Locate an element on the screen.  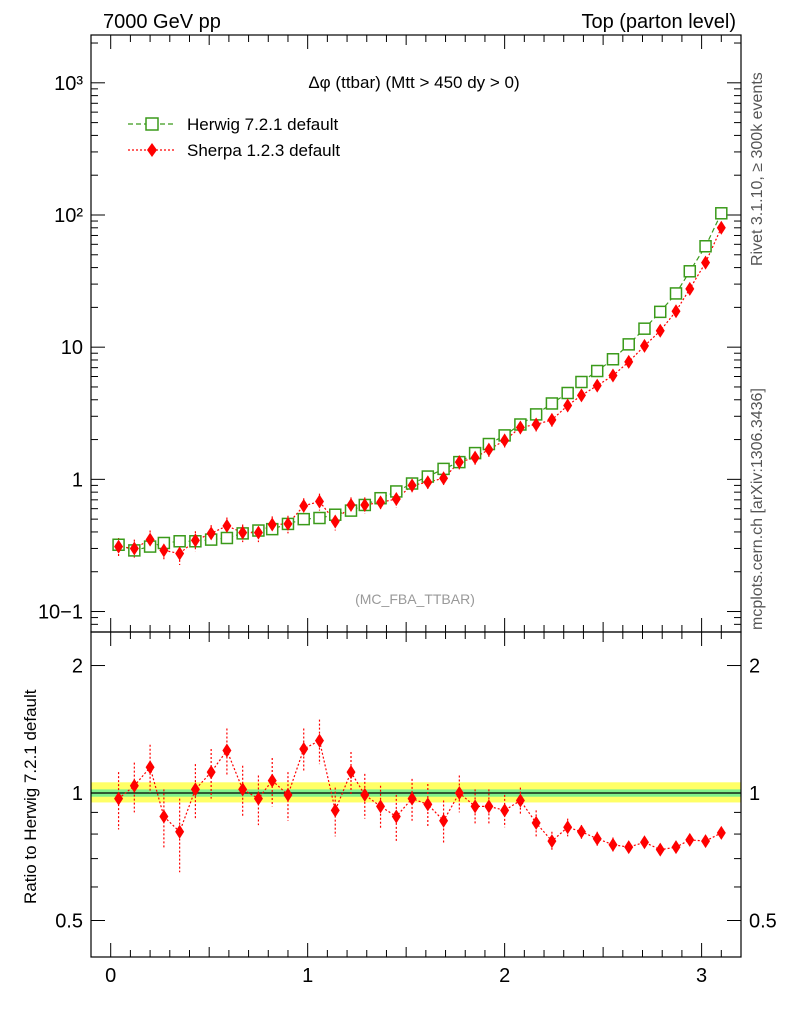
x-tick-label: 0 is located at coordinates (110, 976).